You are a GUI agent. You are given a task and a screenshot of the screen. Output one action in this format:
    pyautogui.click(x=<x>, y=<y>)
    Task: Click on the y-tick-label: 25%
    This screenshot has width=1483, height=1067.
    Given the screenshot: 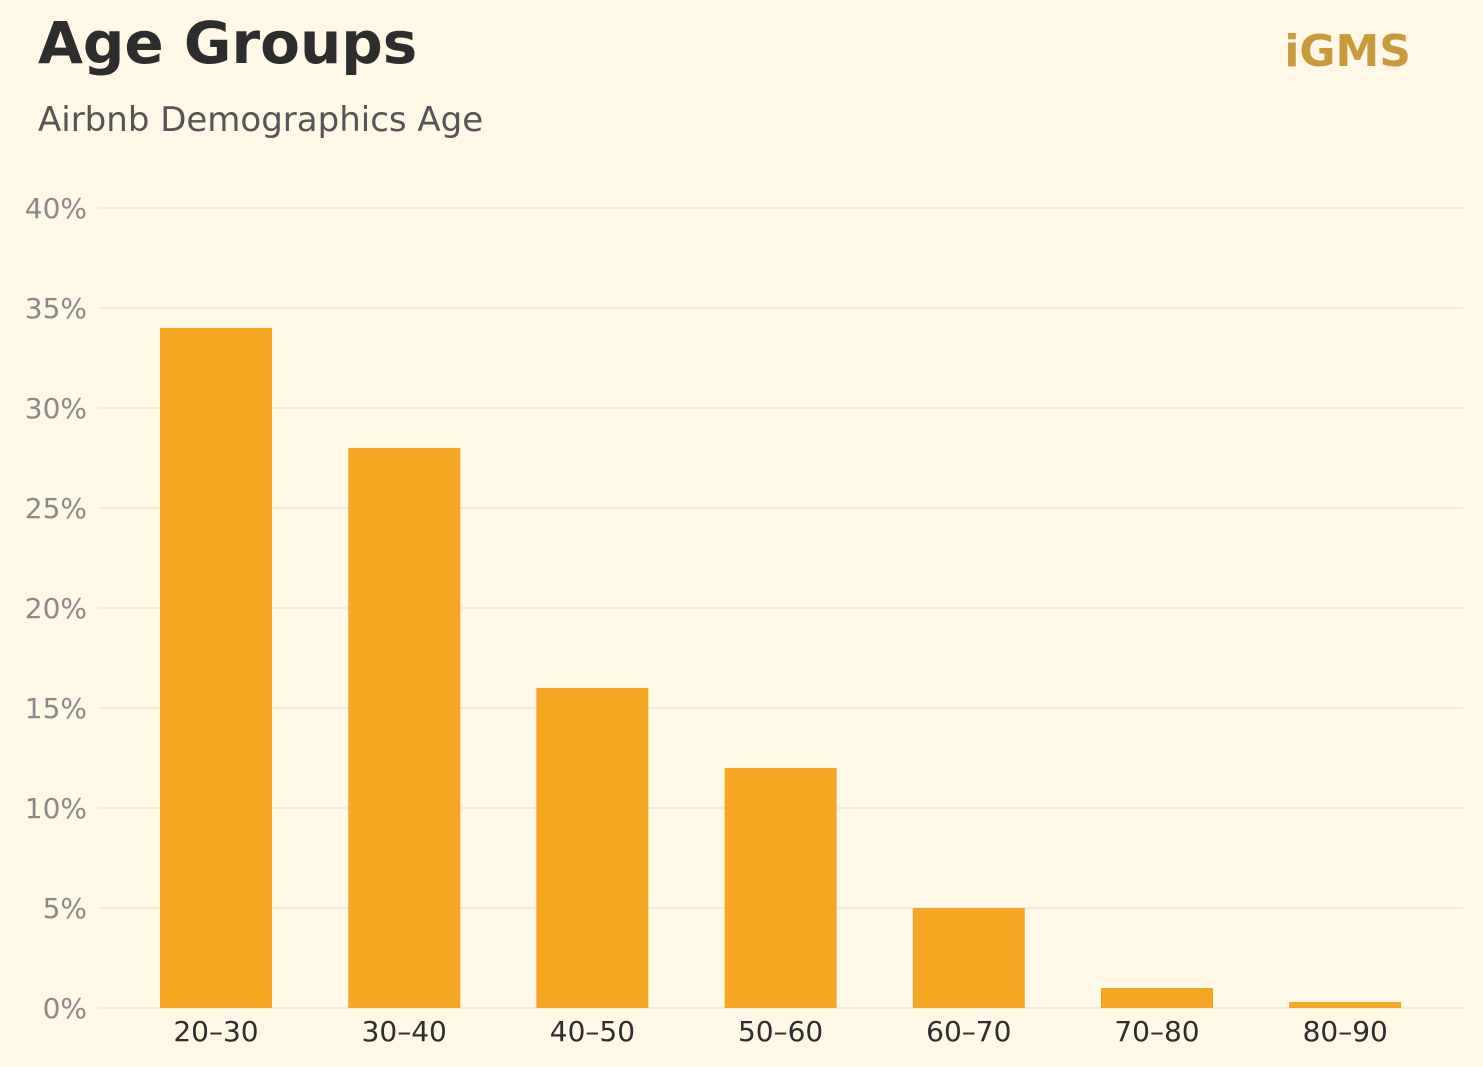 What is the action you would take?
    pyautogui.click(x=56, y=508)
    